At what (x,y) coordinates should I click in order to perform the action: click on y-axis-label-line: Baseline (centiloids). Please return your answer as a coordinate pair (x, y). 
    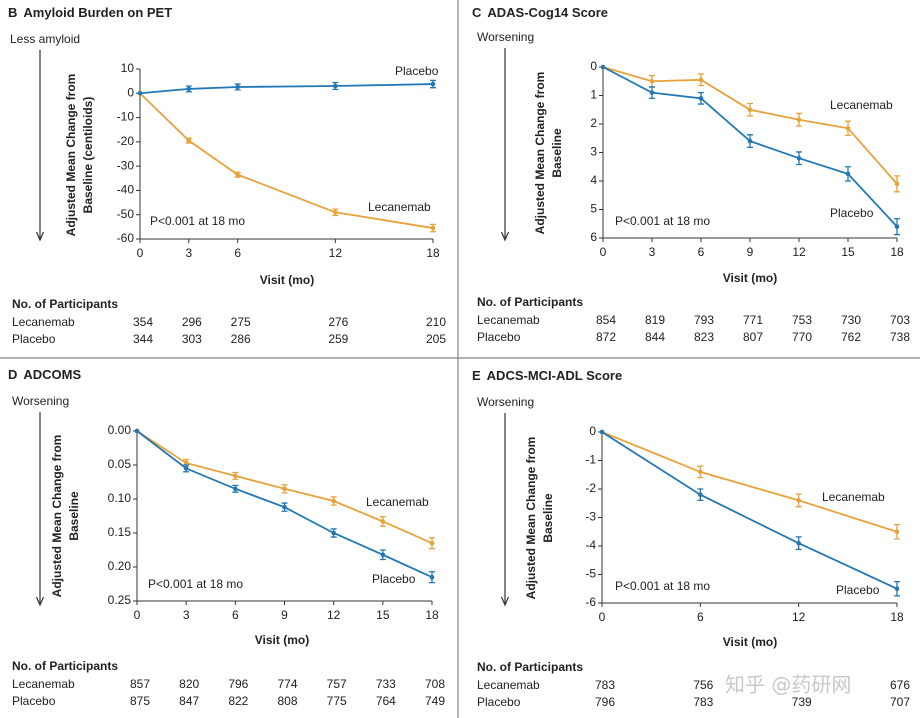
    Looking at the image, I should click on (88, 155).